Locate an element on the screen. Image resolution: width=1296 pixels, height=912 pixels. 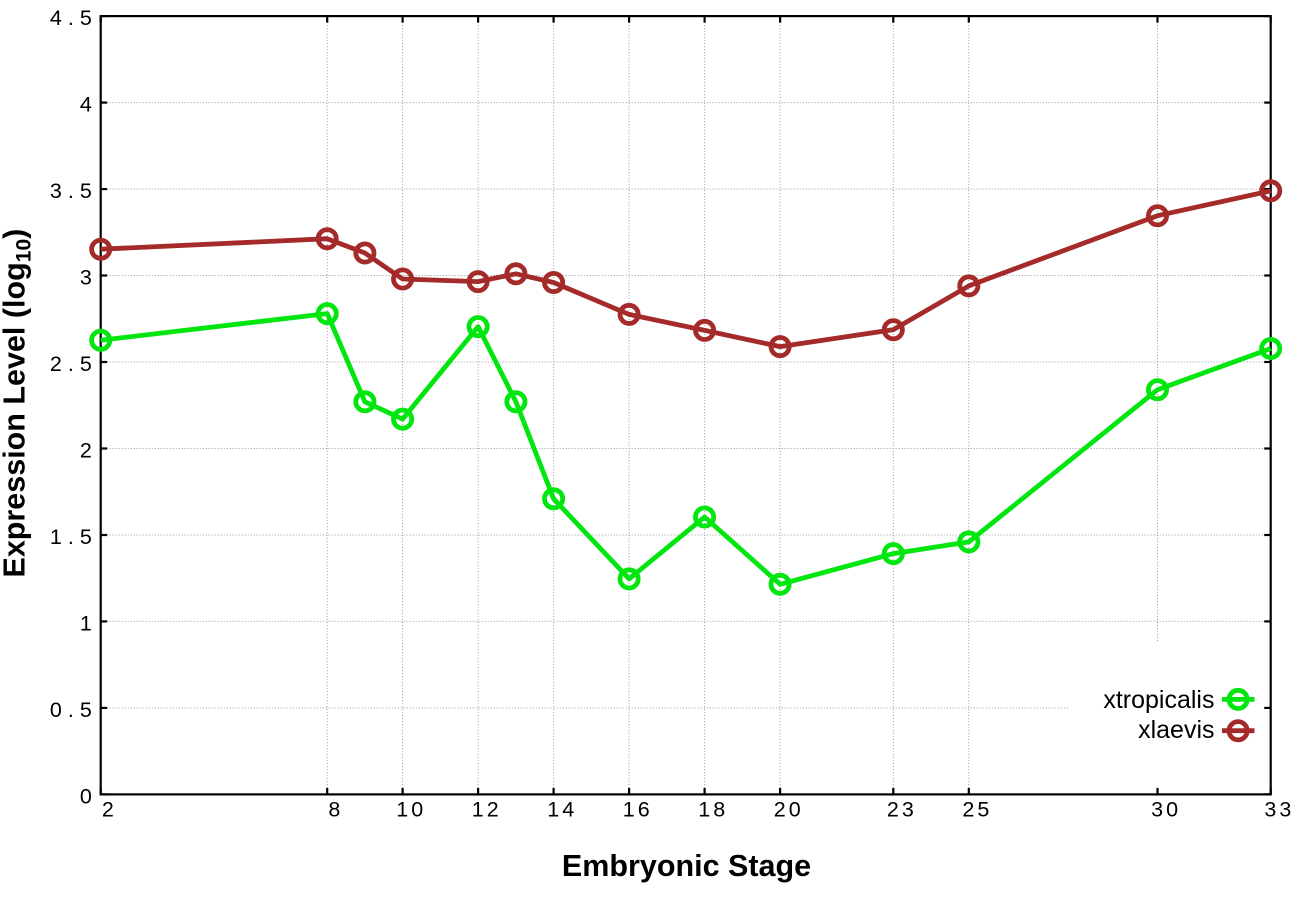
svg-text: 0 is located at coordinates (86, 796).